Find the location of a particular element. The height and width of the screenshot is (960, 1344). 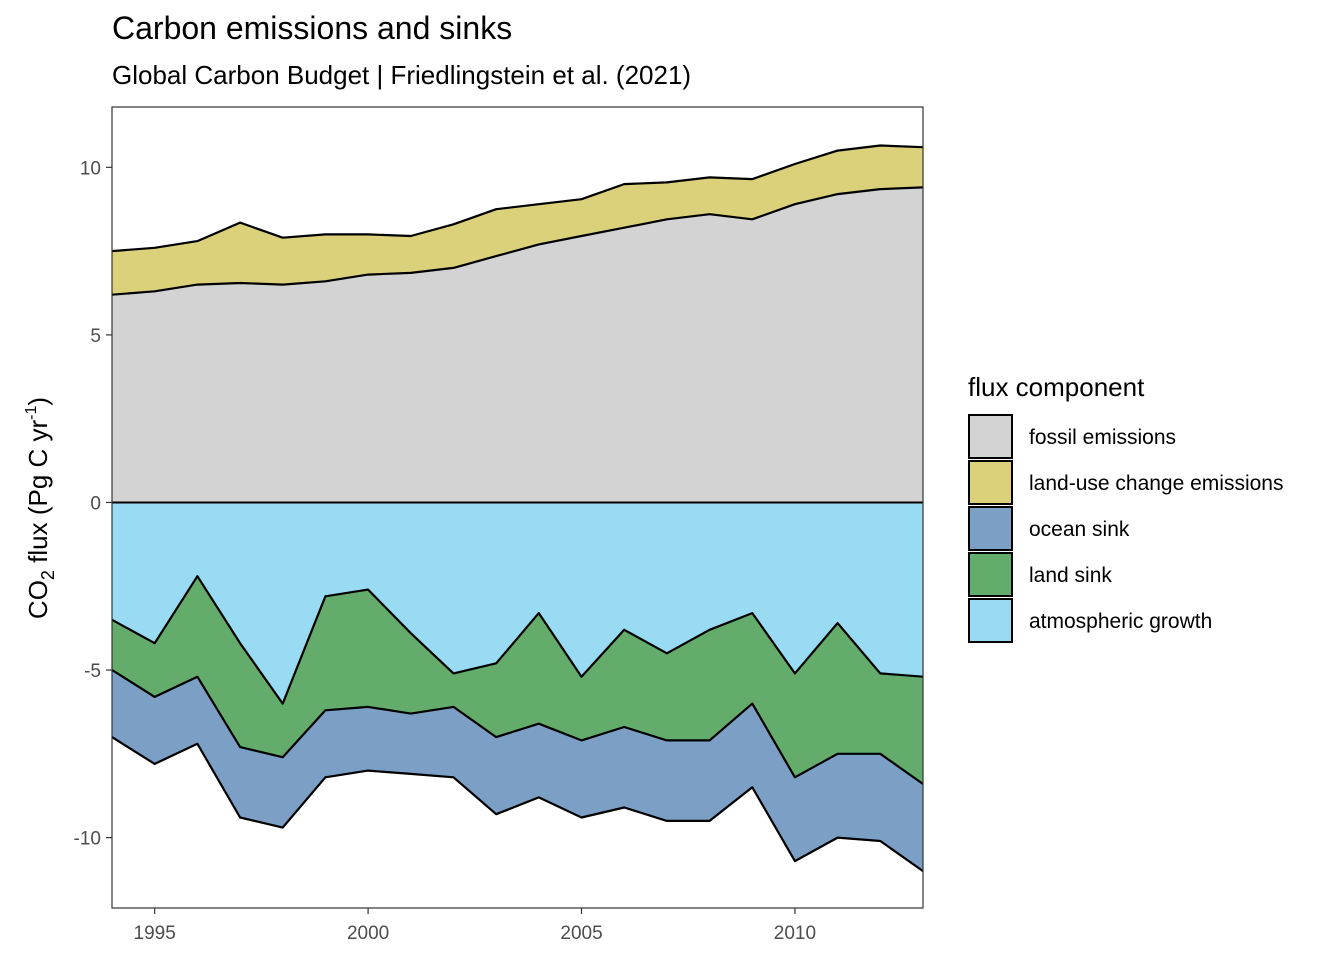

y-tick-label: 0 is located at coordinates (95, 503).